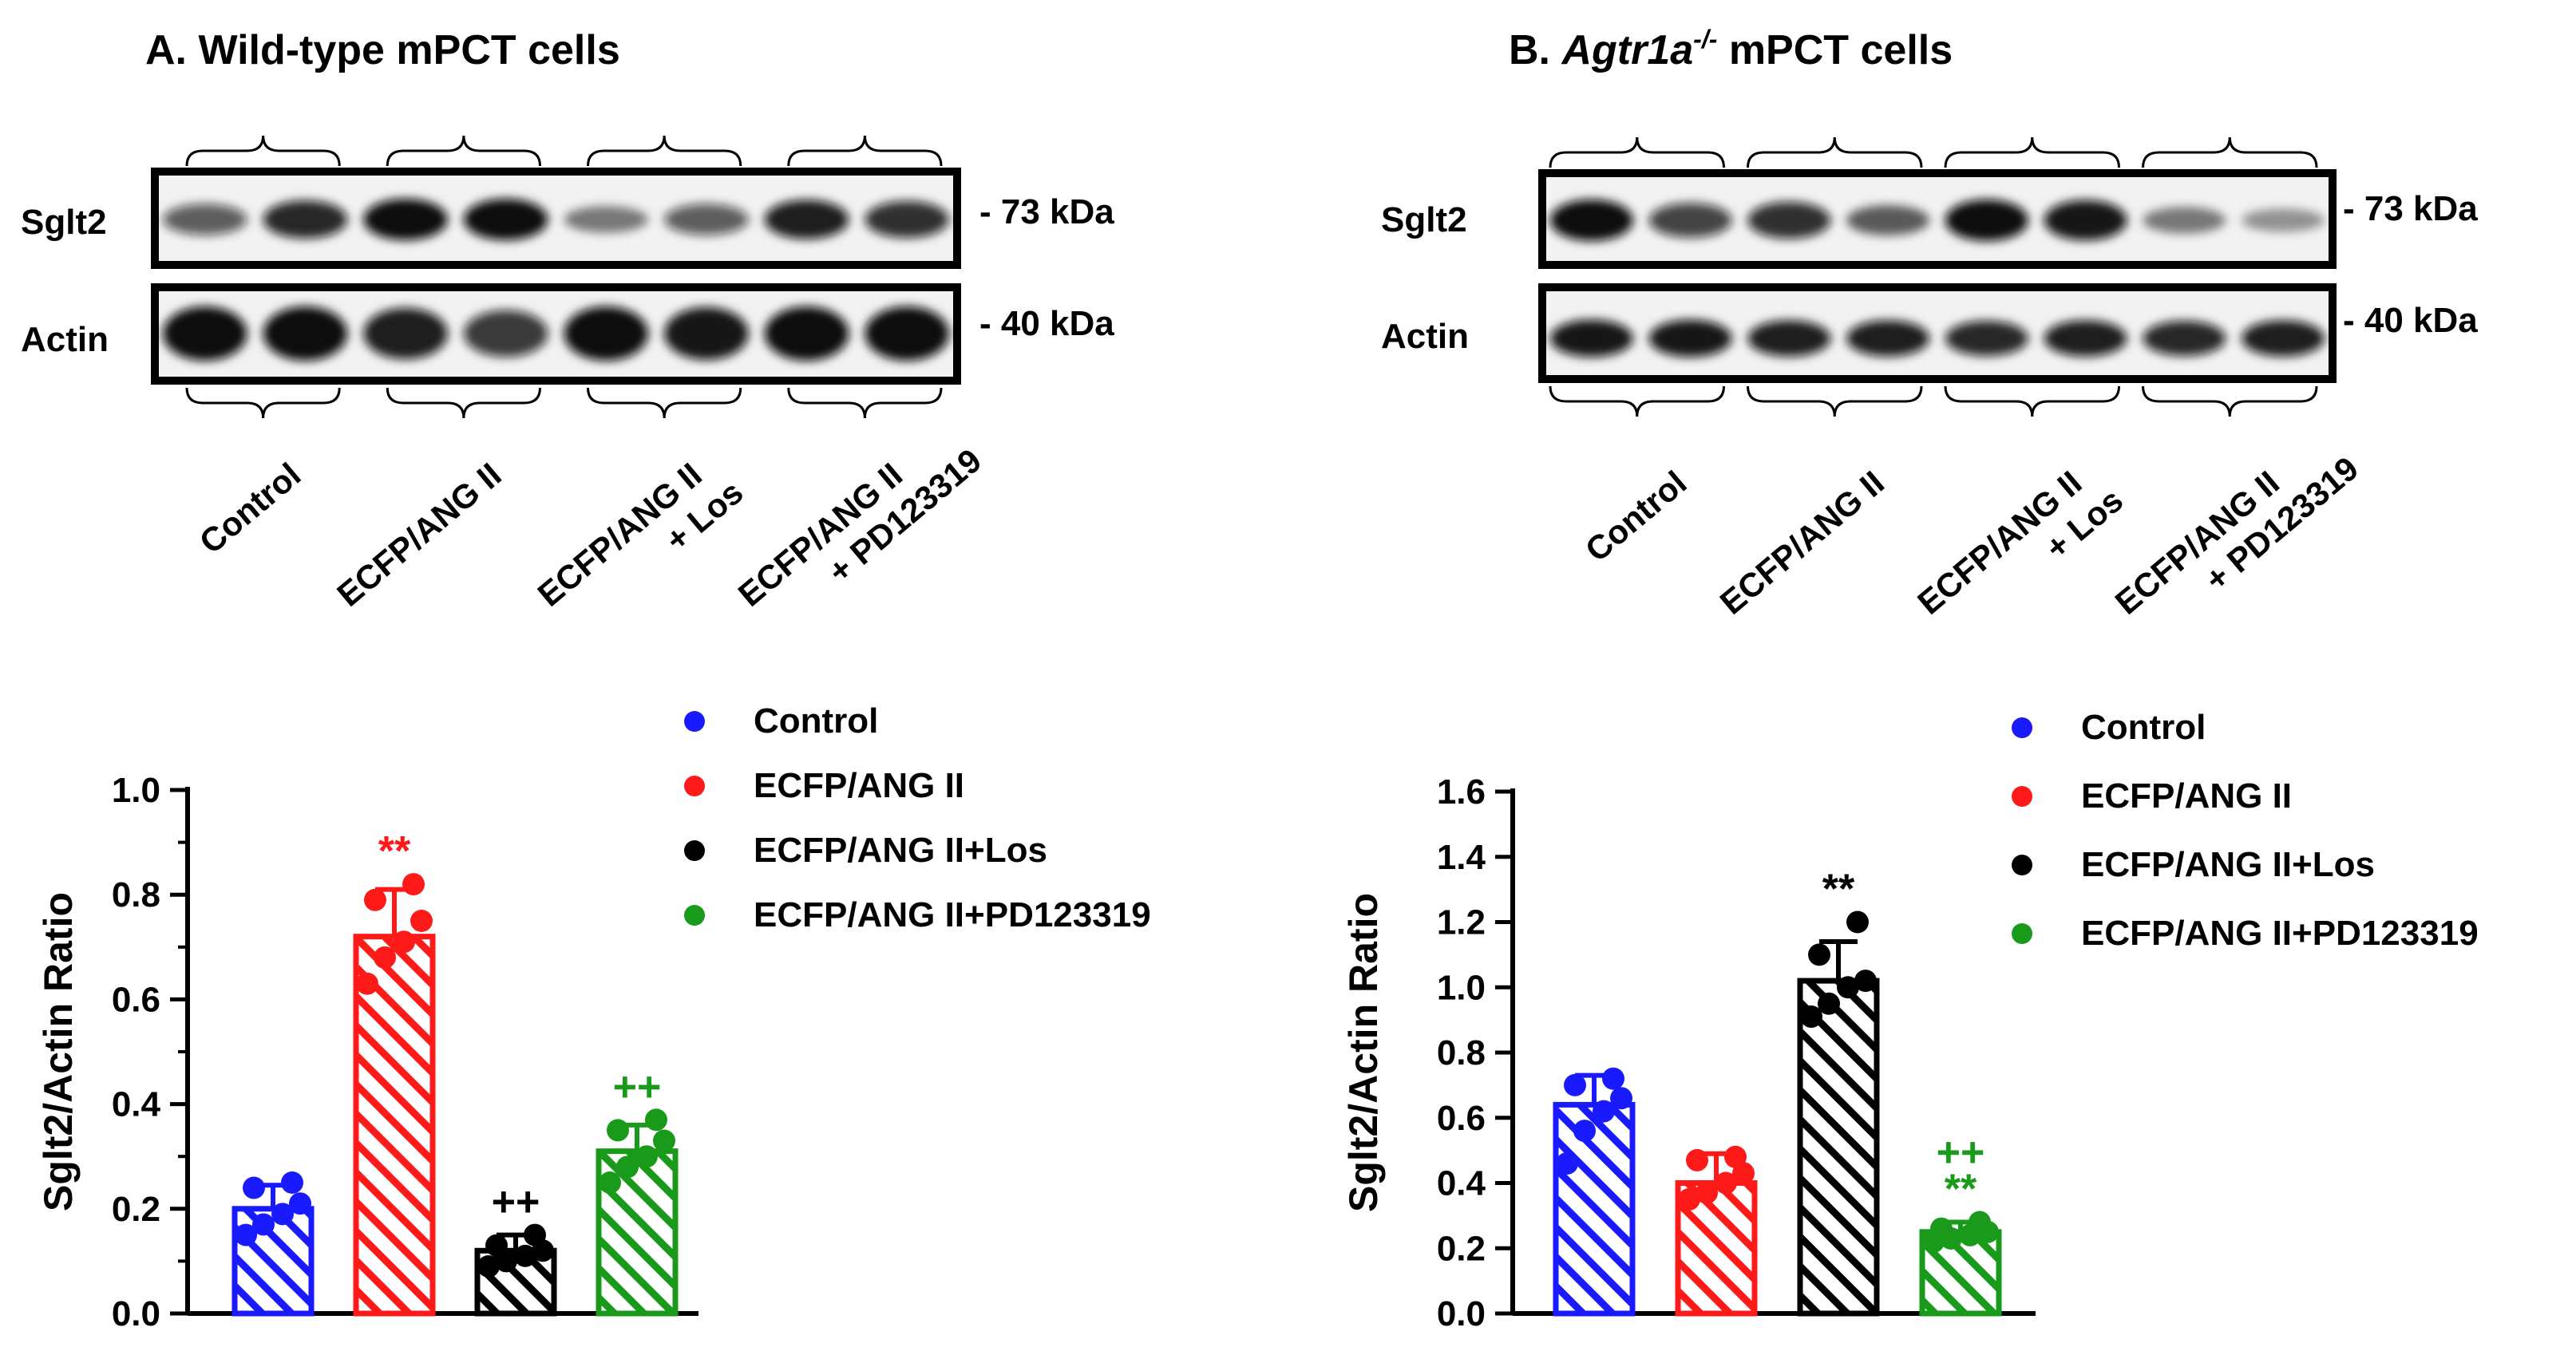 The height and width of the screenshot is (1347, 2576). What do you see at coordinates (1462, 1118) in the screenshot?
I see `chart-b-ytick-label-3: 0.6` at bounding box center [1462, 1118].